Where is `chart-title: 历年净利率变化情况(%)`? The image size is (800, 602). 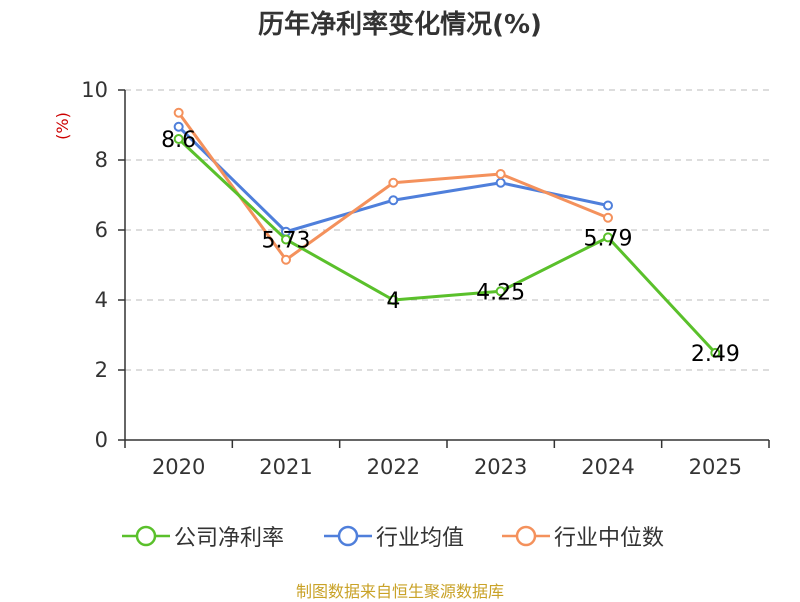 chart-title: 历年净利率变化情况(%) is located at coordinates (400, 25).